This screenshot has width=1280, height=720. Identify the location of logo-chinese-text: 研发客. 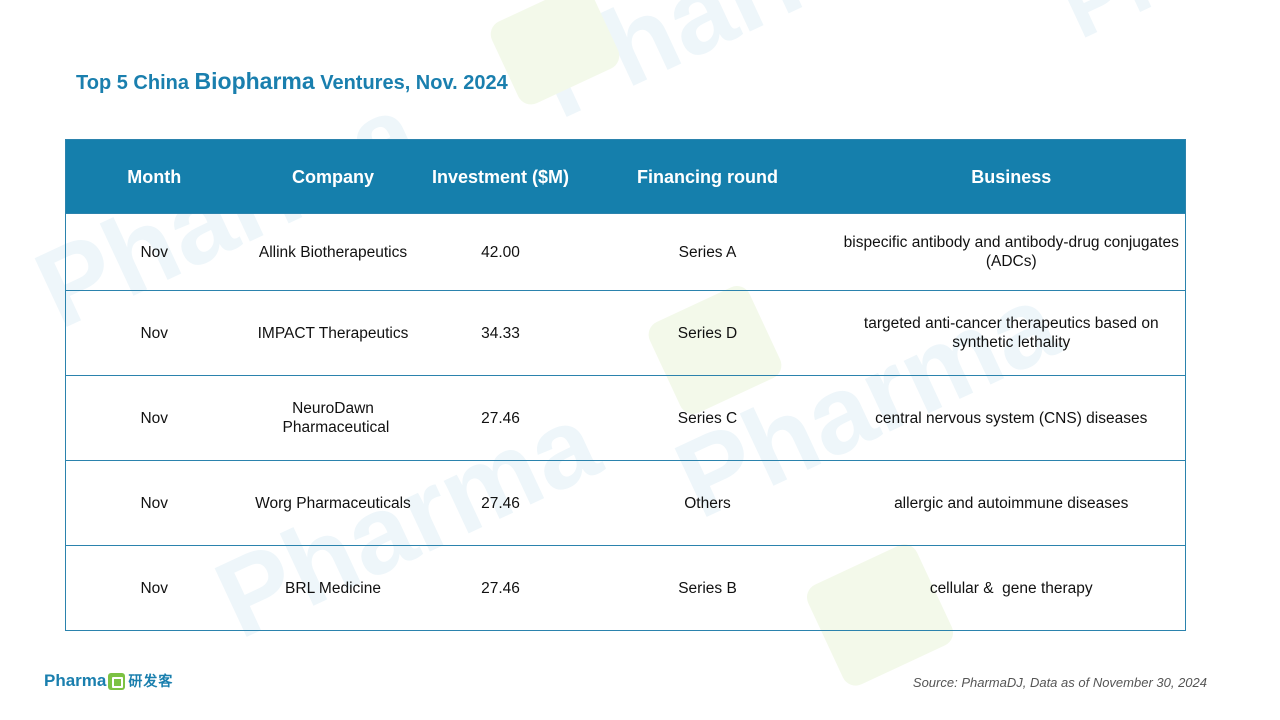
(151, 681).